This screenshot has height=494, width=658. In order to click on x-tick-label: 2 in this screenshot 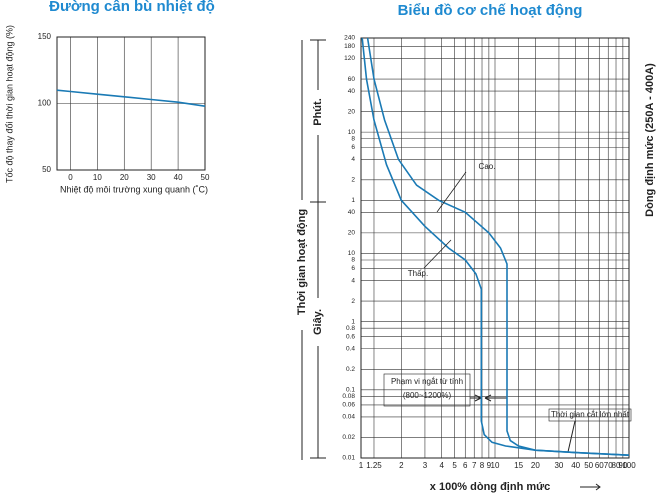, I will do `click(401, 465)`.